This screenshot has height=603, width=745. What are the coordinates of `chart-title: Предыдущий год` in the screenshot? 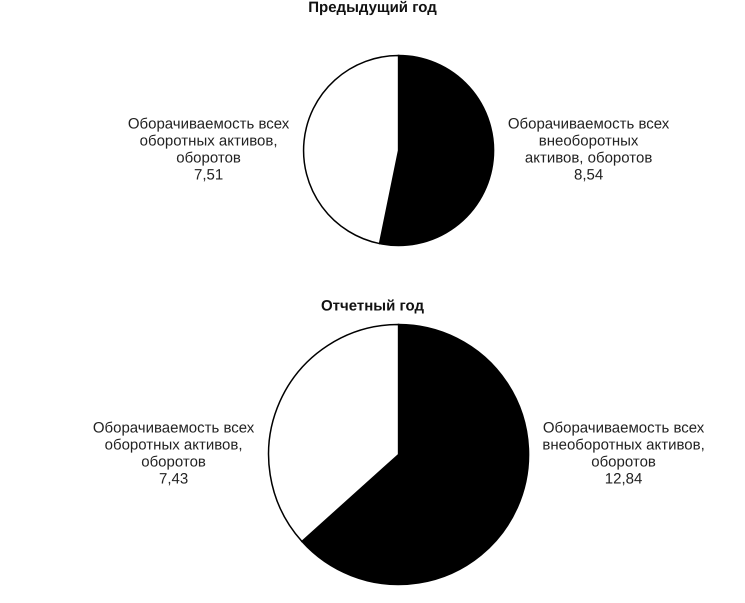 It's located at (373, 8).